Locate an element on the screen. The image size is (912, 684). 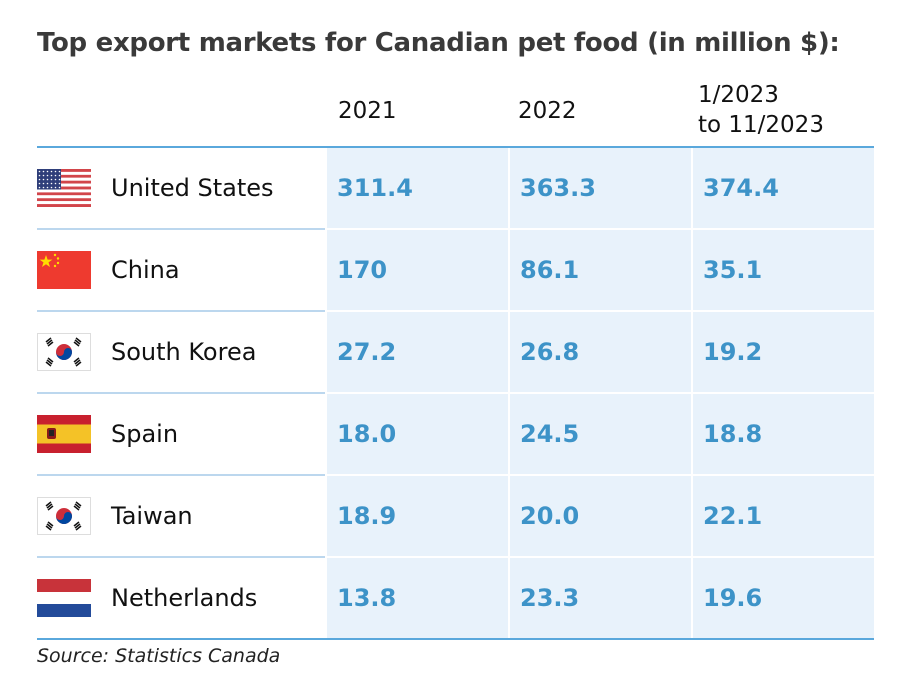
country-cell: Spain is located at coordinates (181, 433).